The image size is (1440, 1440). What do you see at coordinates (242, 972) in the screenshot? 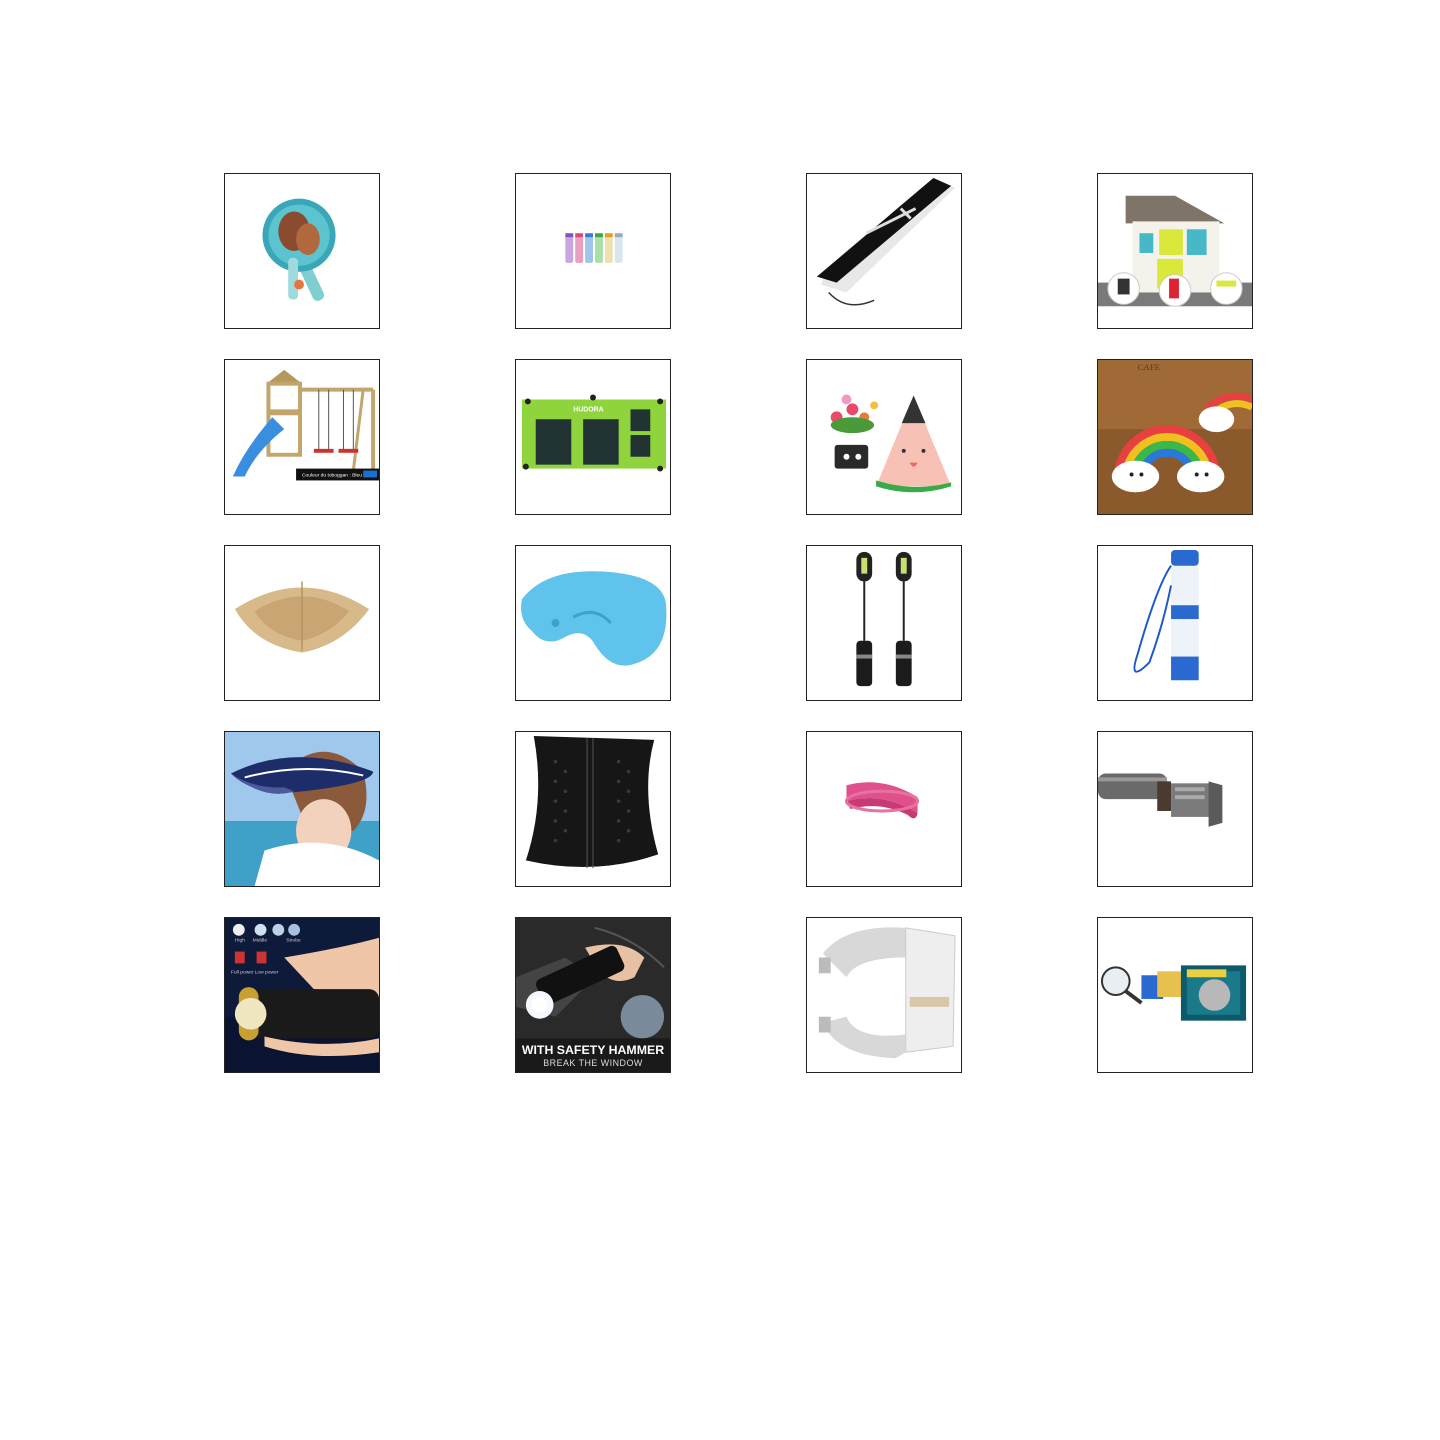
I see `full-power-label: Full power` at bounding box center [242, 972].